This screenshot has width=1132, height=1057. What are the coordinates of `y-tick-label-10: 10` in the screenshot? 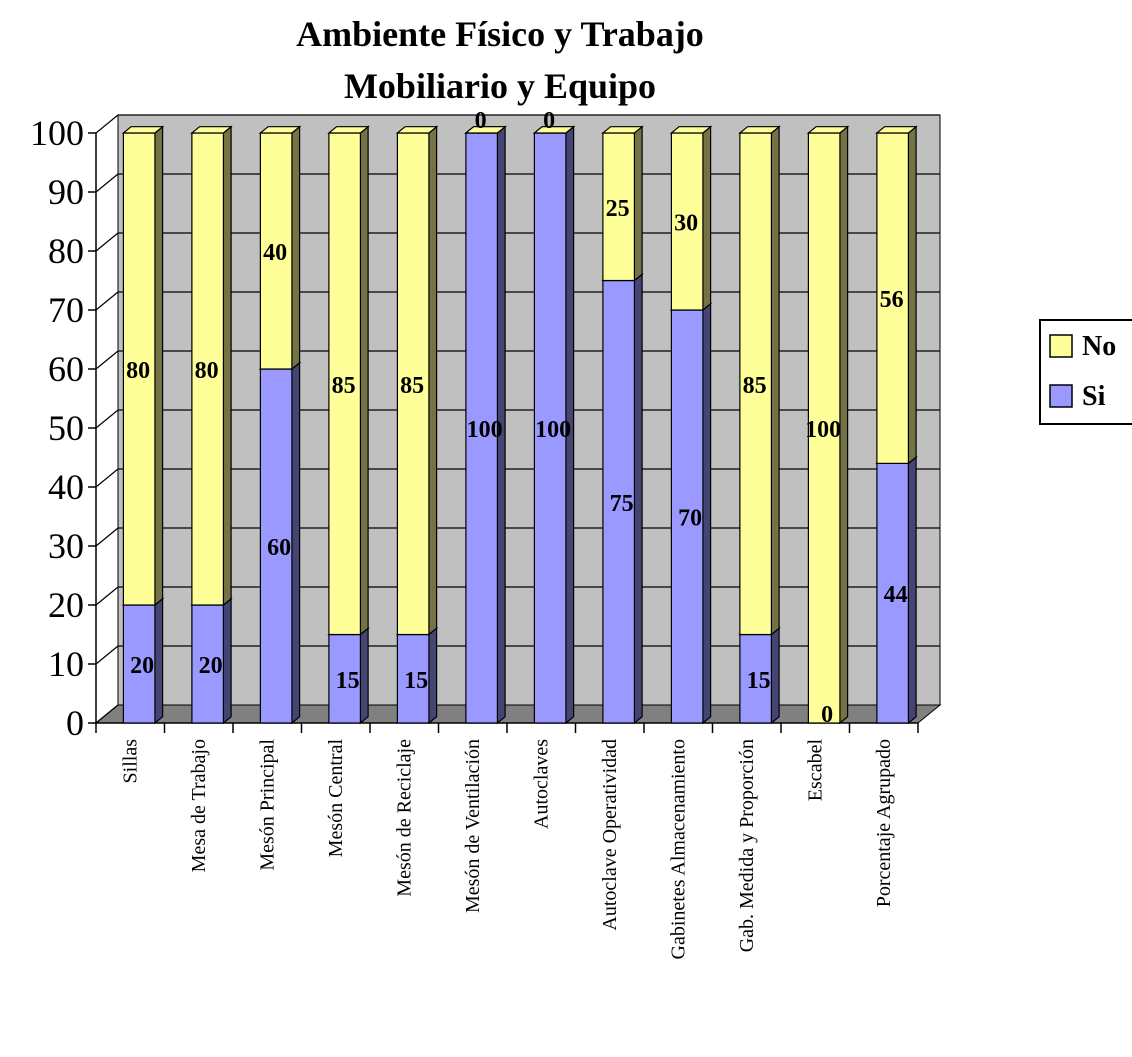 It's located at (66, 664).